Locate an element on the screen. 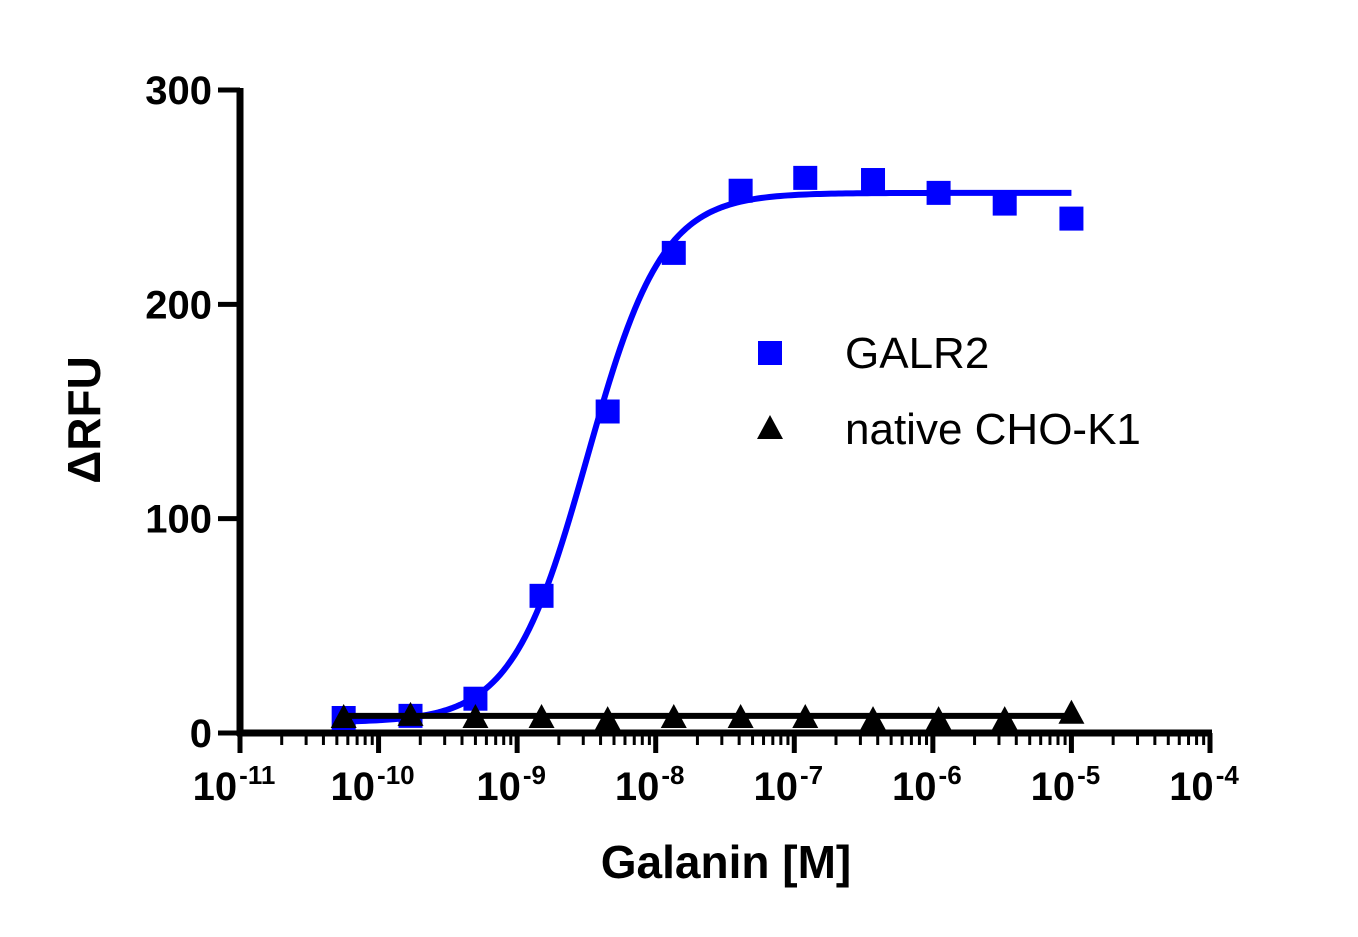 Image resolution: width=1358 pixels, height=937 pixels. x-tick-label: 10⁻¹¹ is located at coordinates (234, 784).